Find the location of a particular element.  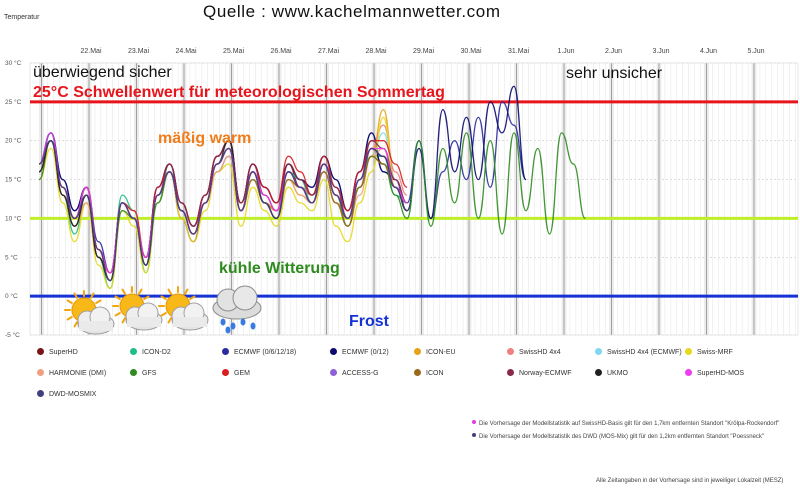

legend-item: ICON-D2 is located at coordinates (150, 352).